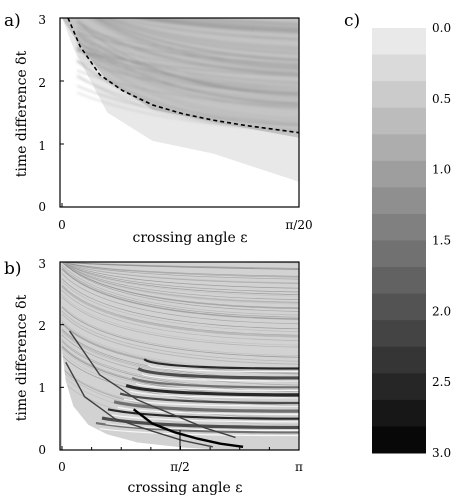 This screenshot has height=498, width=468. I want to click on colorbar-tick-label: 1.5, so click(441, 241).